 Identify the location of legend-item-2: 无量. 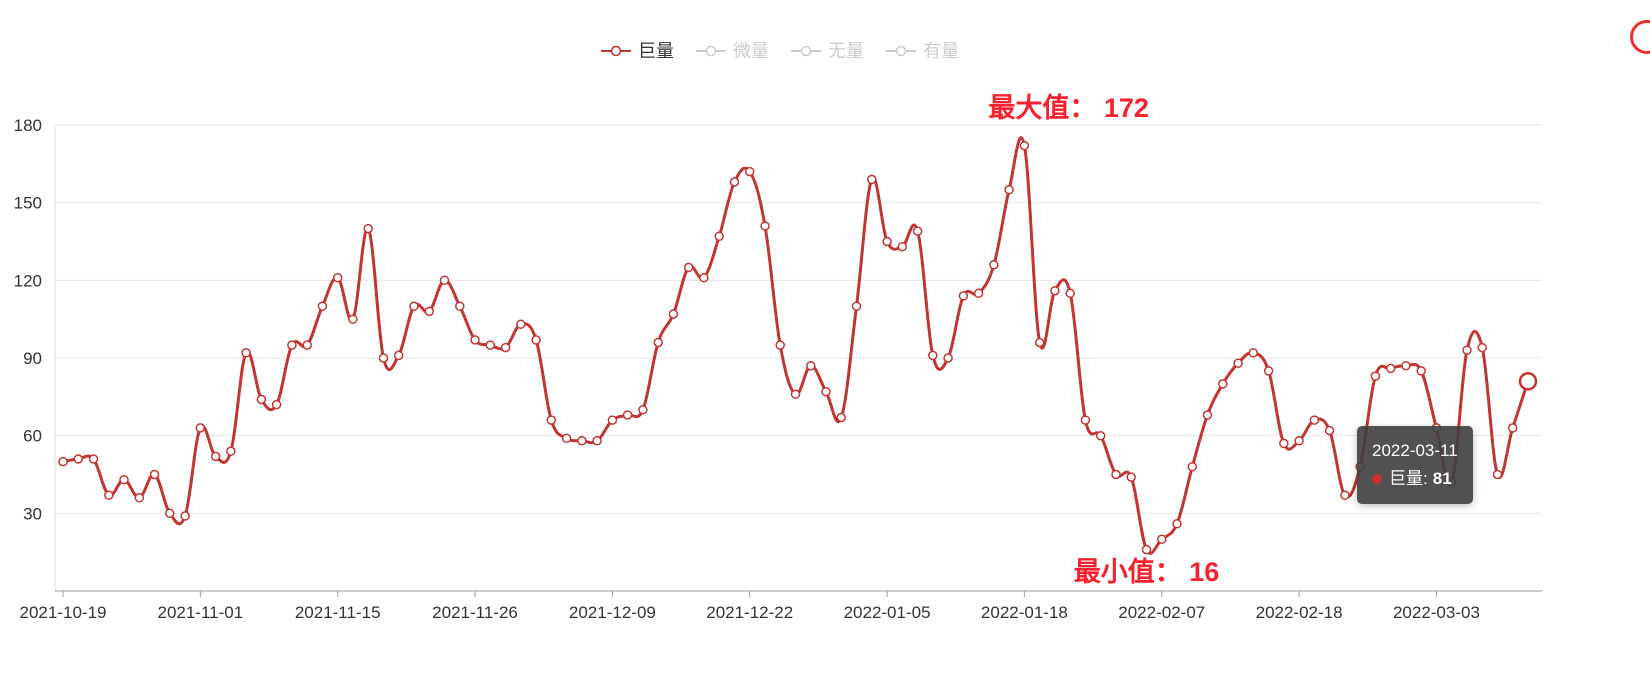
(827, 51).